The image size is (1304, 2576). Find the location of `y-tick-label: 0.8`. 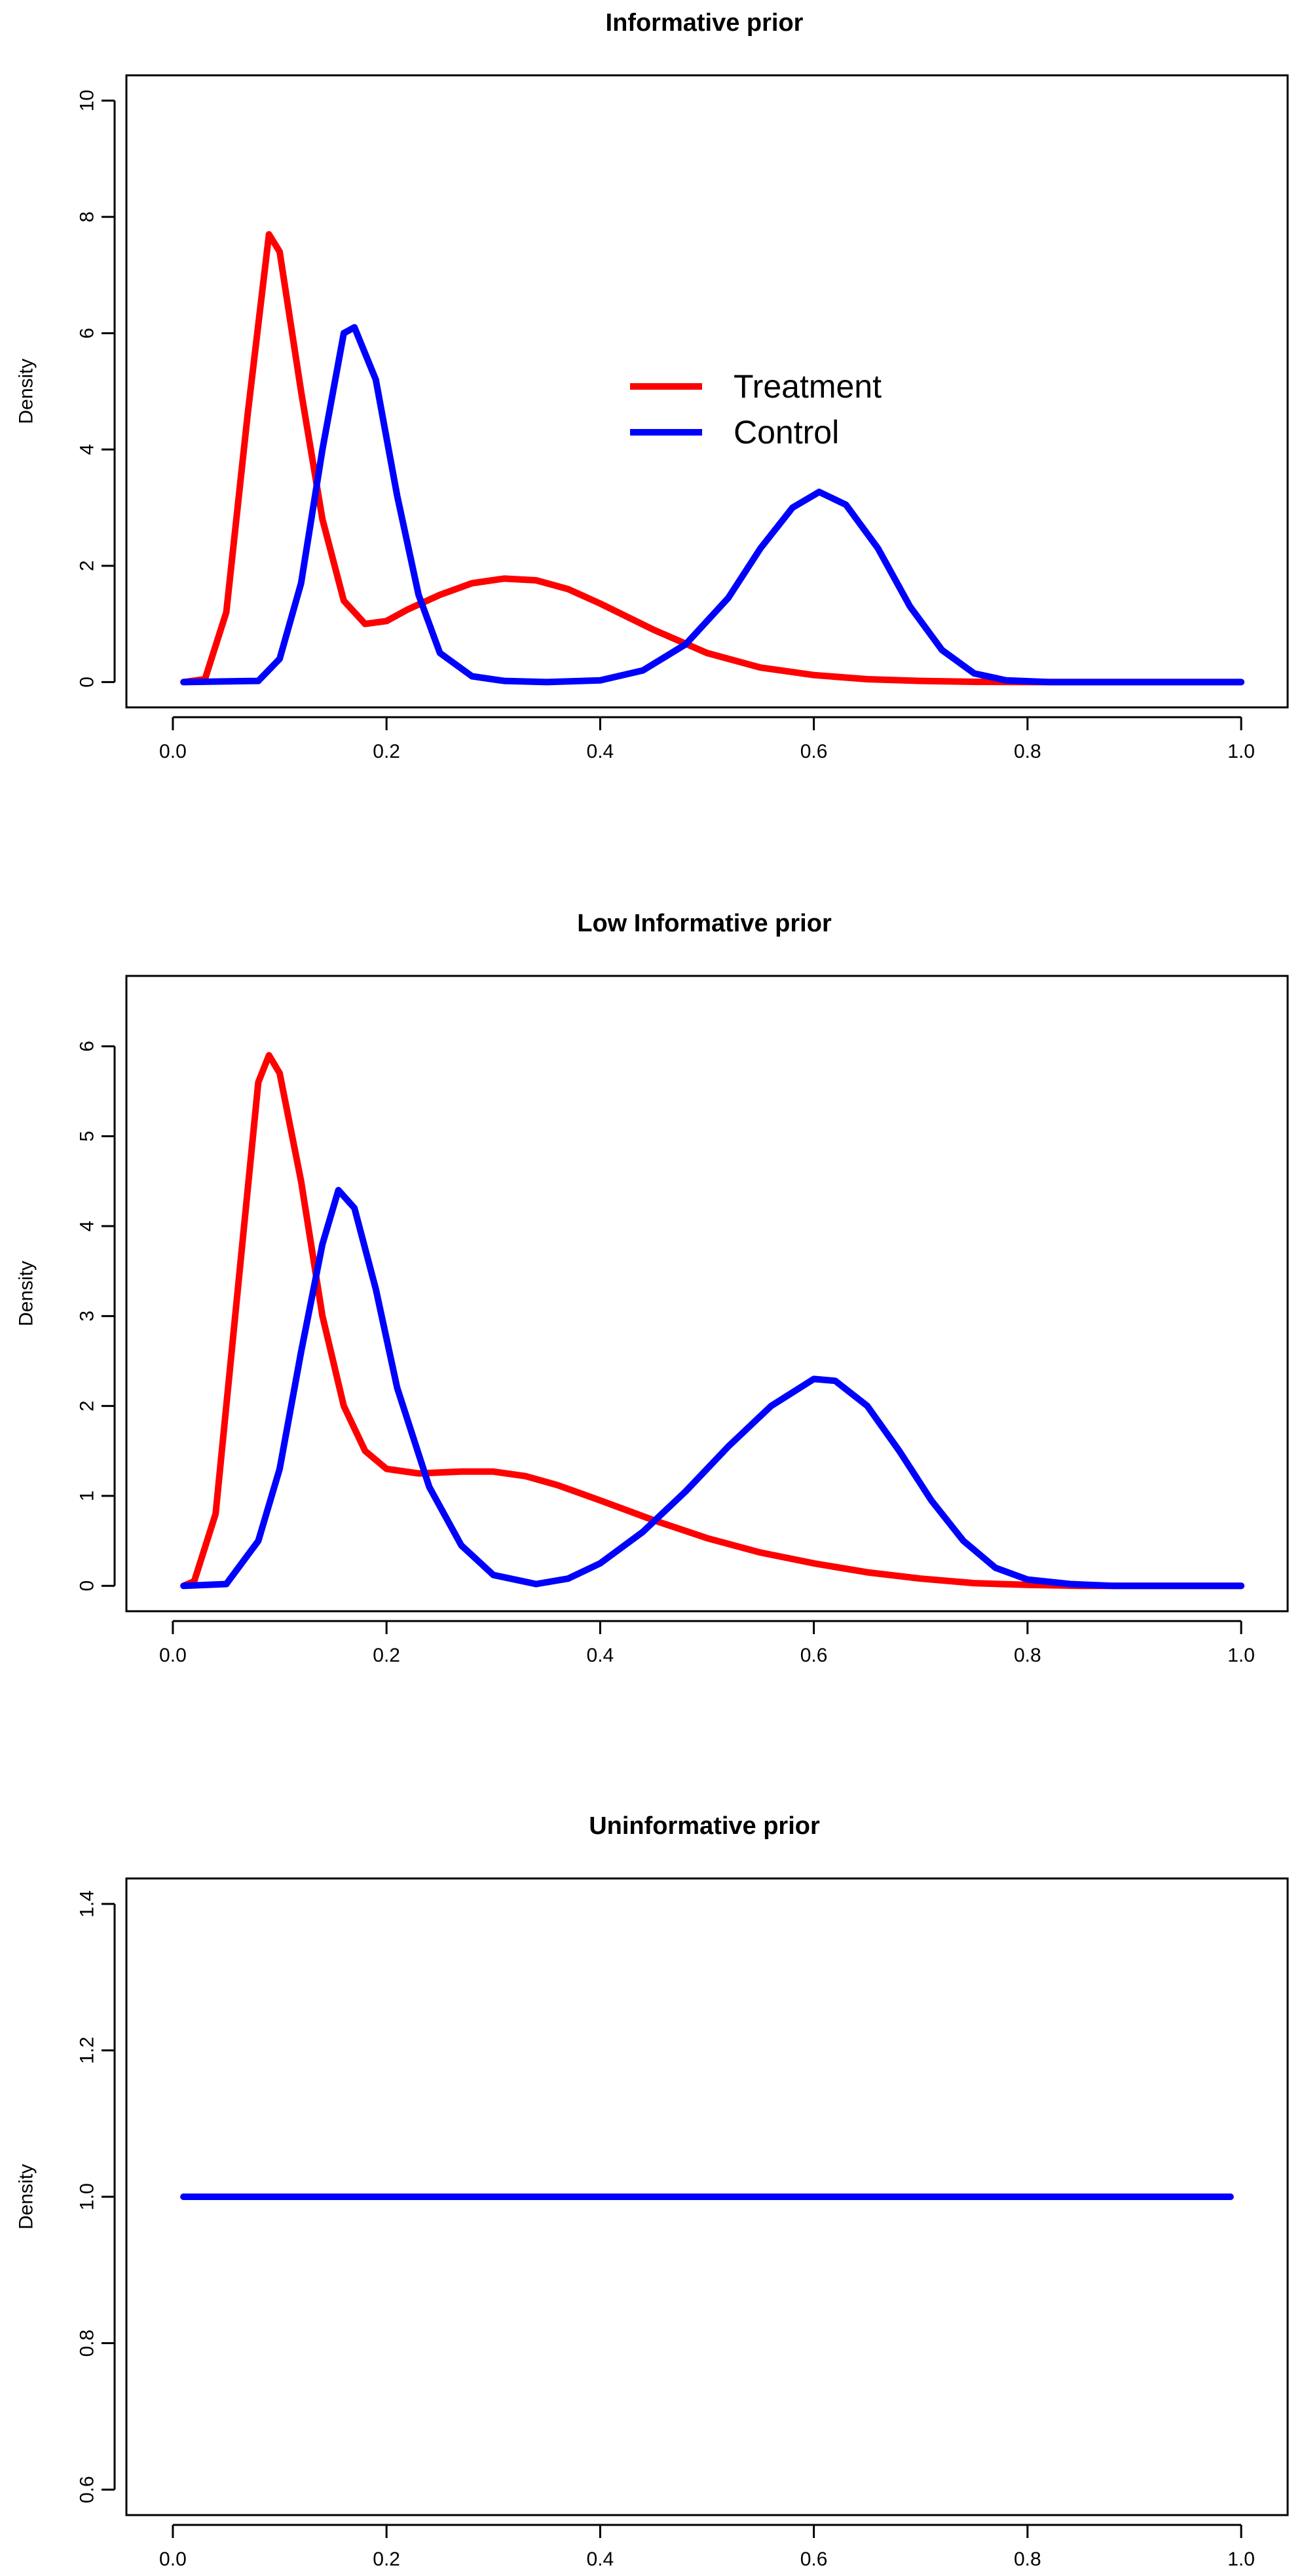

y-tick-label: 0.8 is located at coordinates (87, 2343).